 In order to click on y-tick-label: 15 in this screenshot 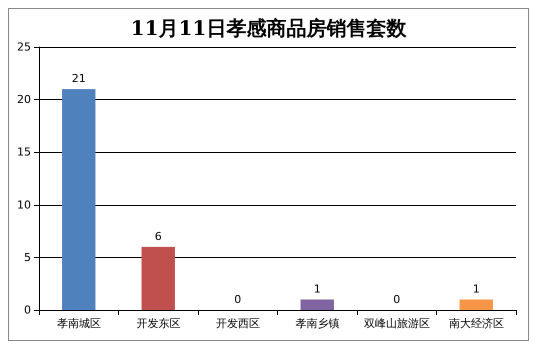, I will do `click(24, 152)`.